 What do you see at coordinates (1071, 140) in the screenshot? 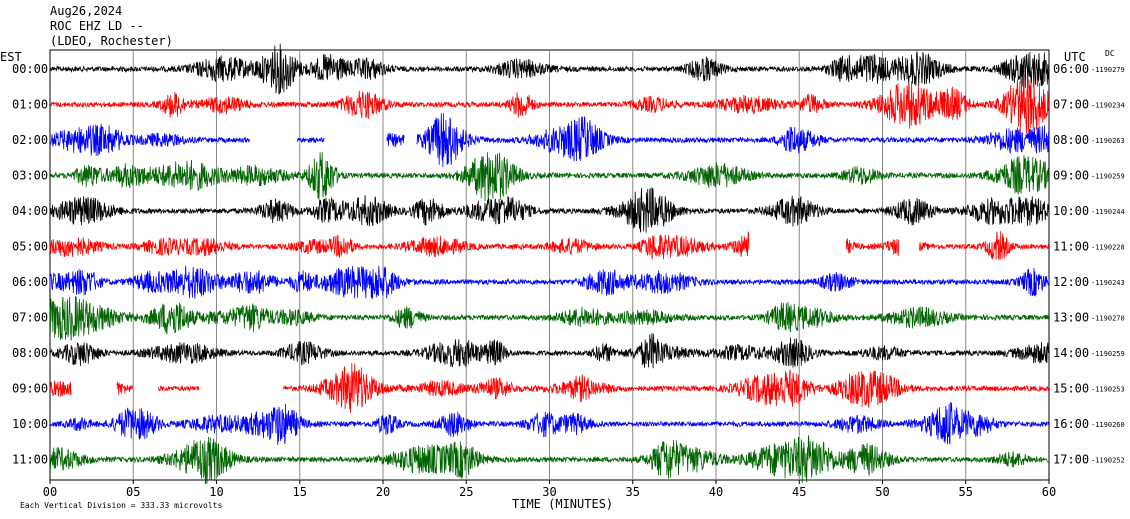
I see `utc-label: 08:00` at bounding box center [1071, 140].